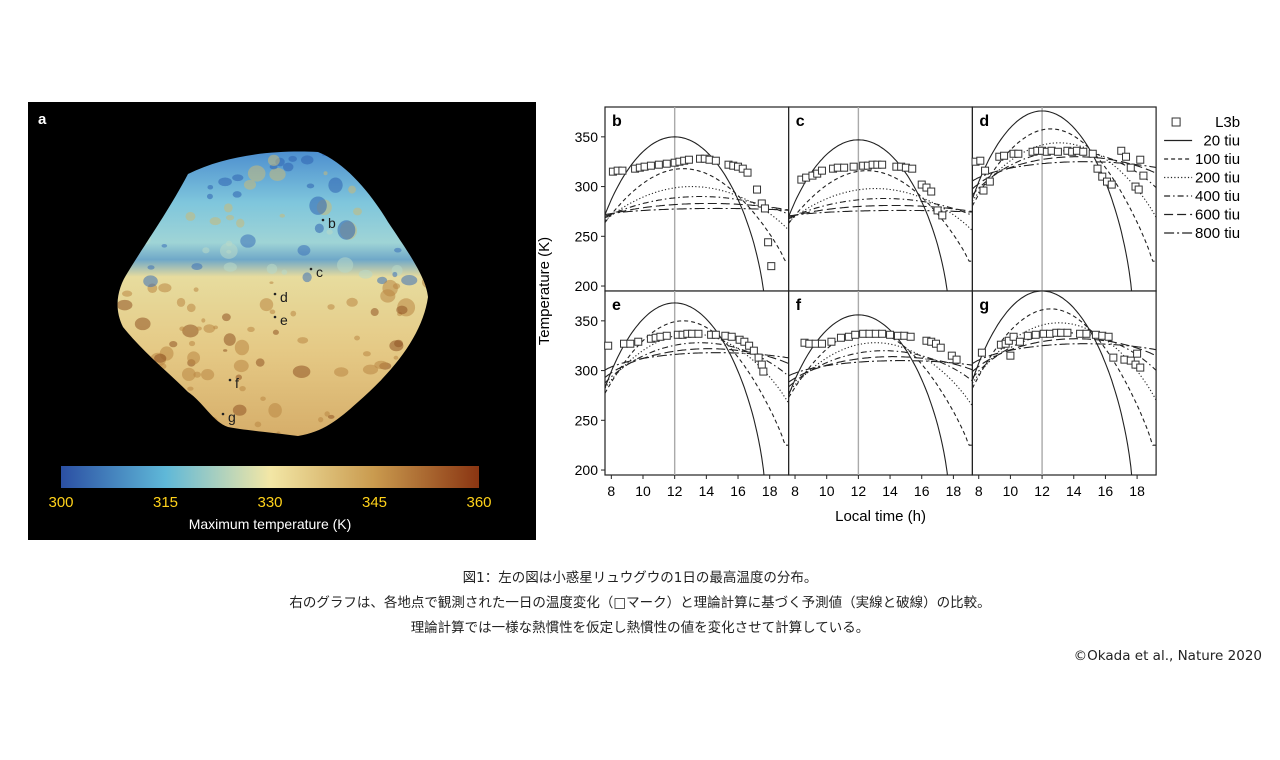  What do you see at coordinates (1221, 141) in the screenshot?
I see `legend-entry: 20 tiu` at bounding box center [1221, 141].